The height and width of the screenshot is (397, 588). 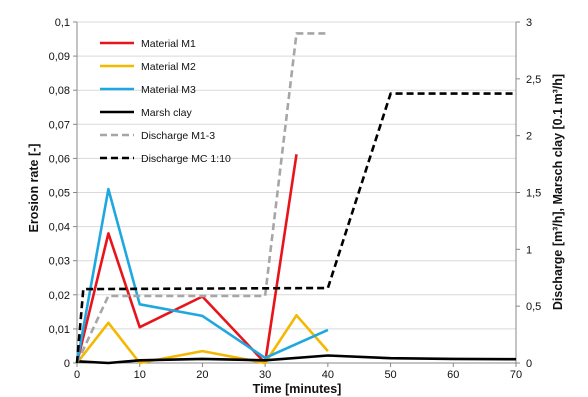 I want to click on left-tick-label: 0,09, so click(x=59, y=57).